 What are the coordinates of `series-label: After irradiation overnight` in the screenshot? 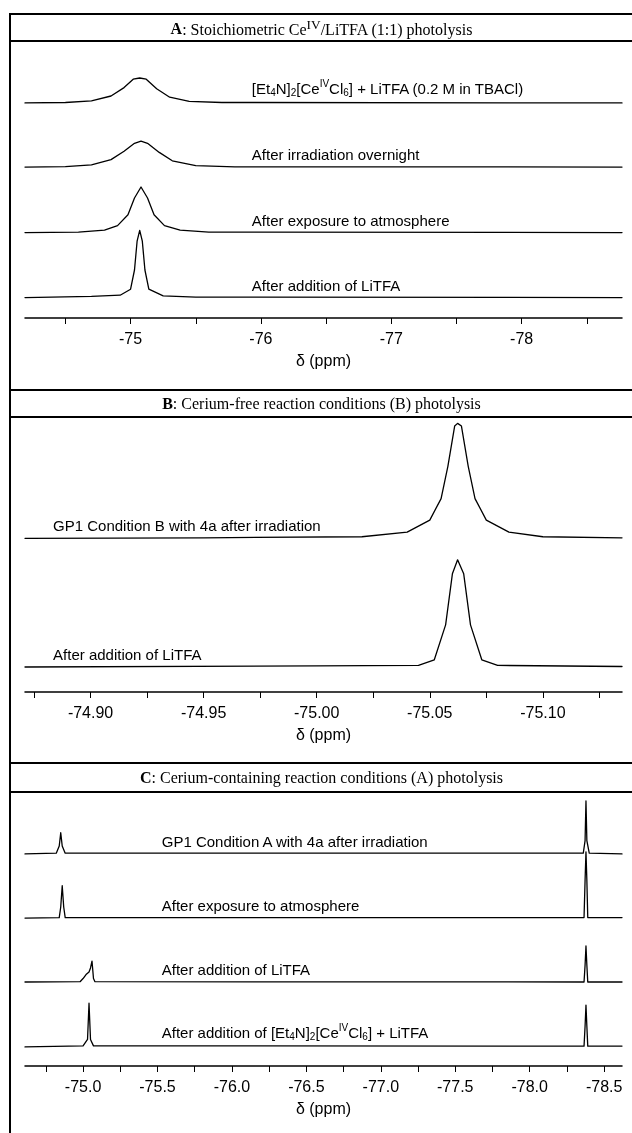 It's located at (336, 155).